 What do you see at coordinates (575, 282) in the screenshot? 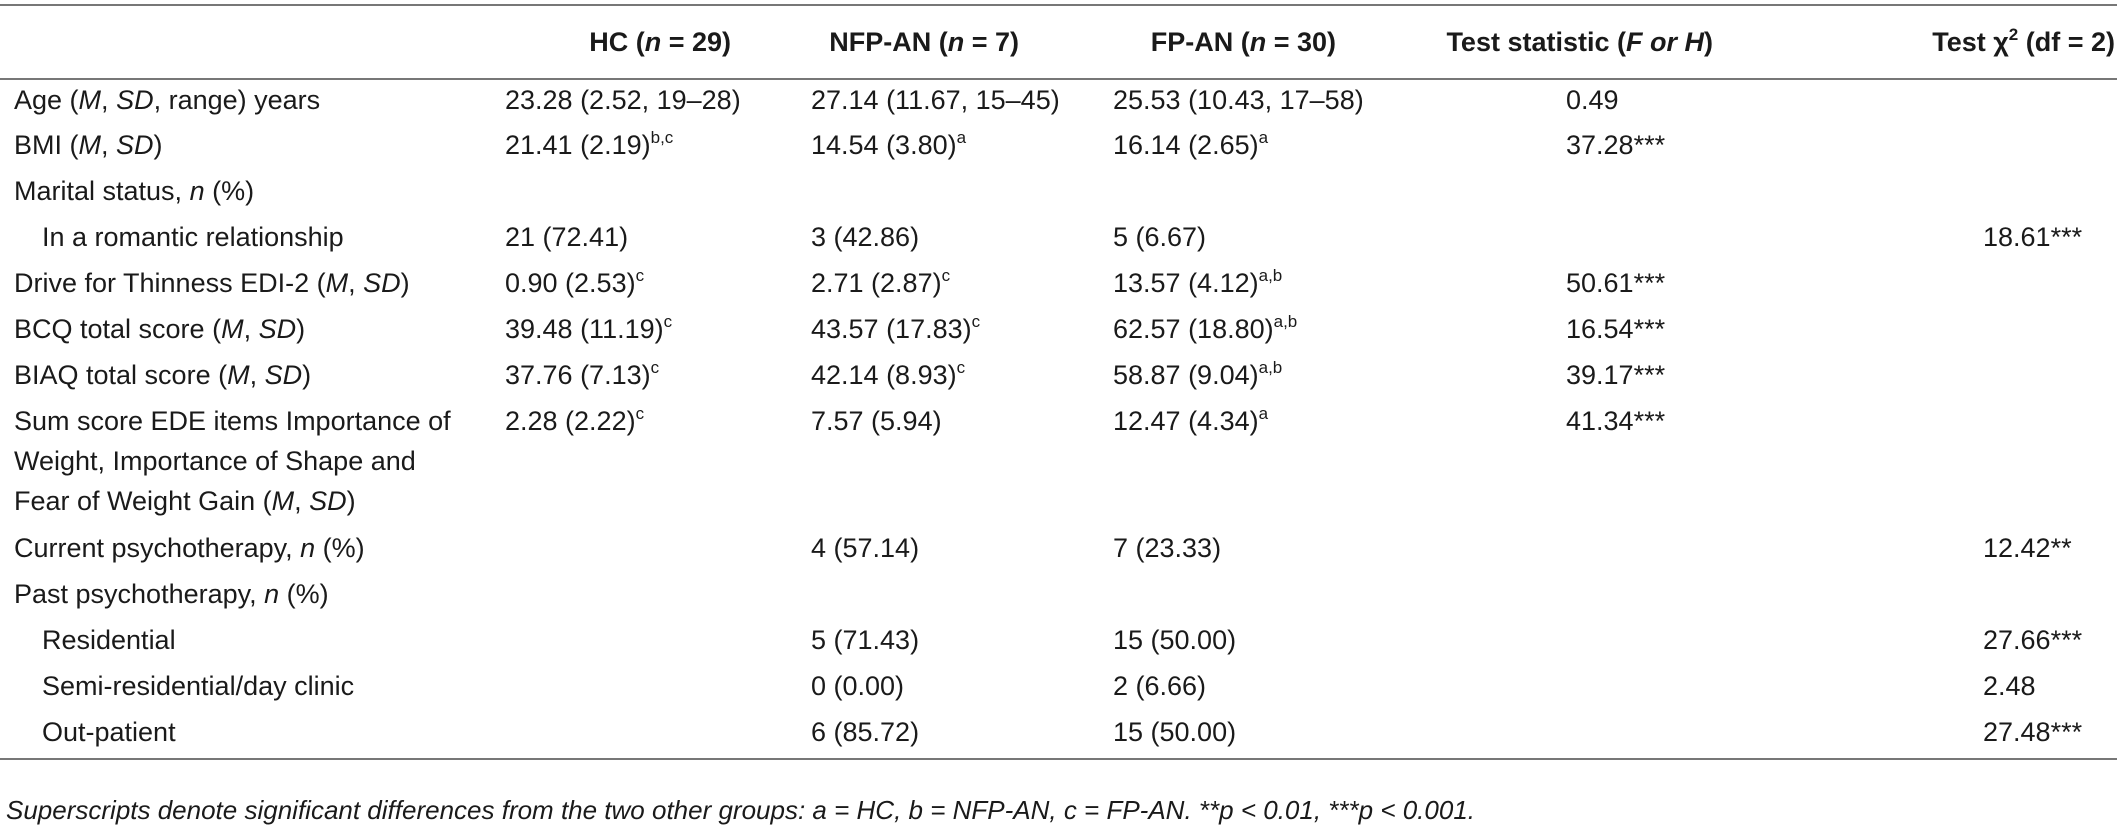
I see `table-cell: 0.90 (2.53)c` at bounding box center [575, 282].